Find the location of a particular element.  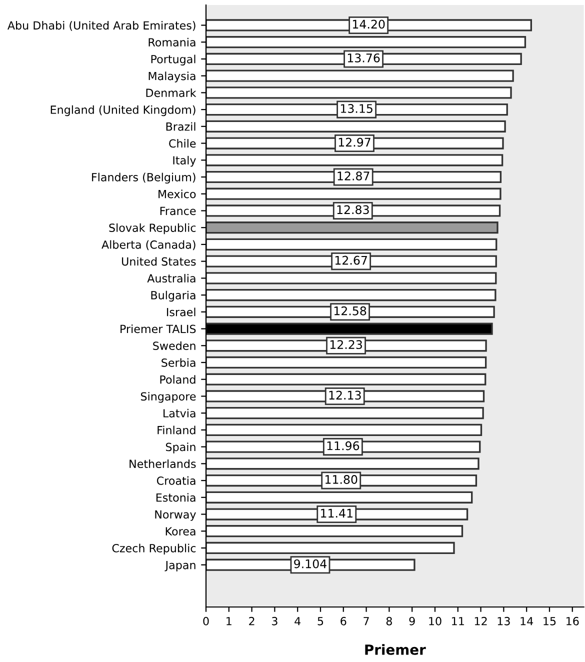

data-label: 11.41 is located at coordinates (336, 513).